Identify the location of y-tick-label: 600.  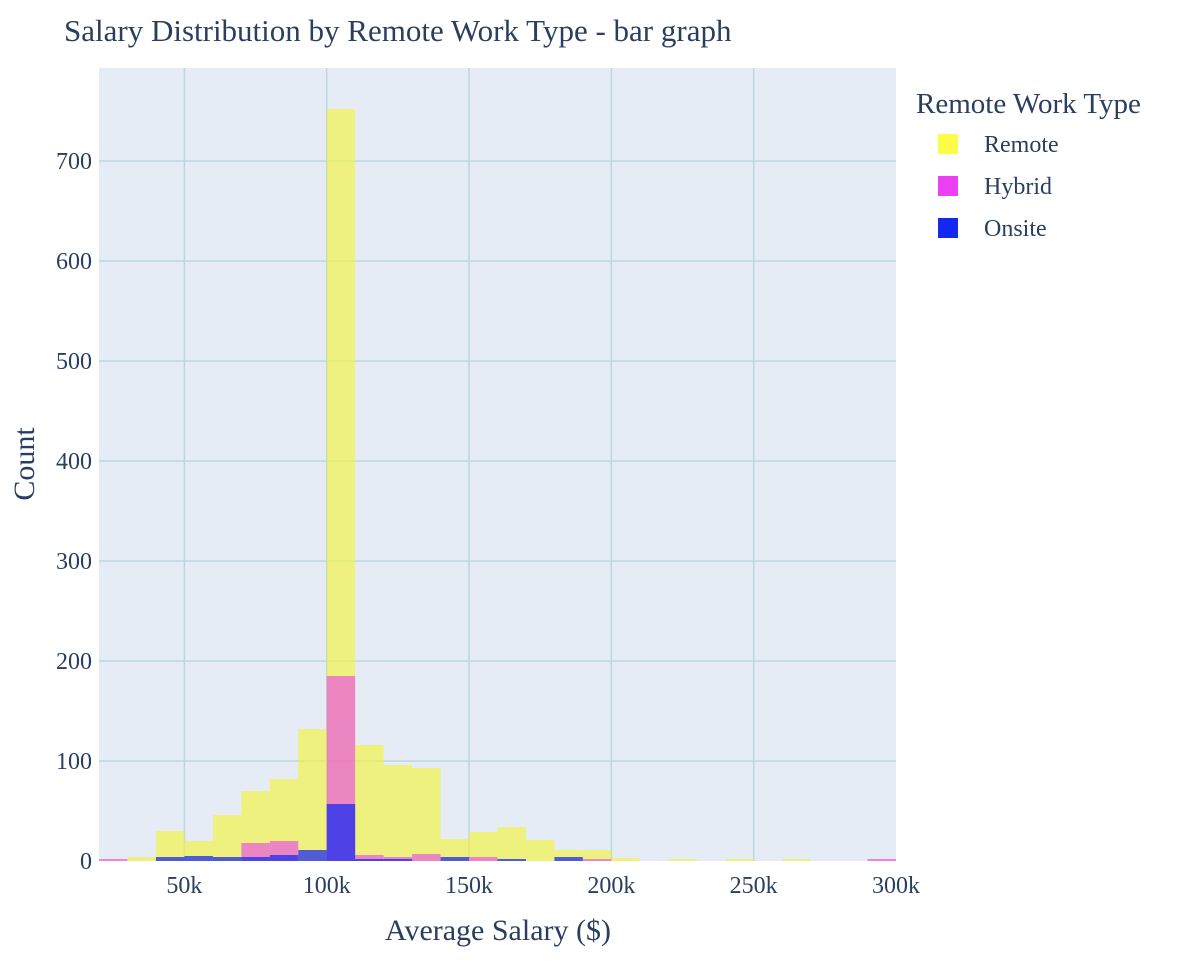
(74, 262).